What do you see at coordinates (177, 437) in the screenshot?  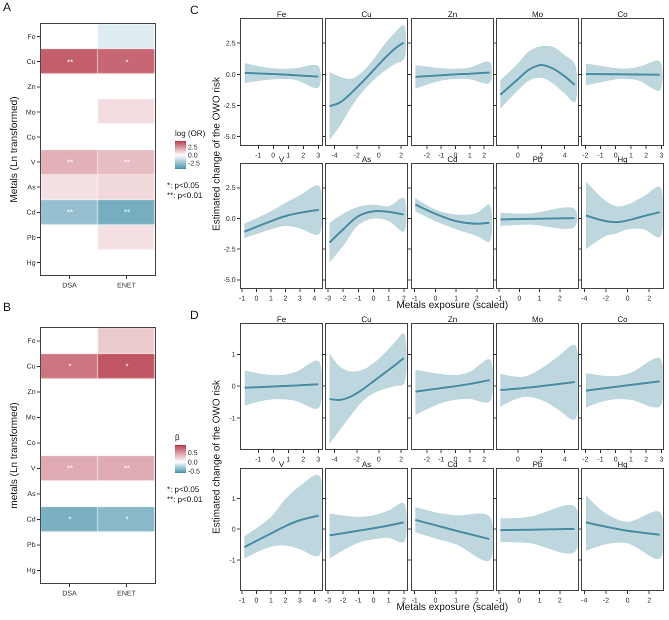 I see `color-bar-title: β` at bounding box center [177, 437].